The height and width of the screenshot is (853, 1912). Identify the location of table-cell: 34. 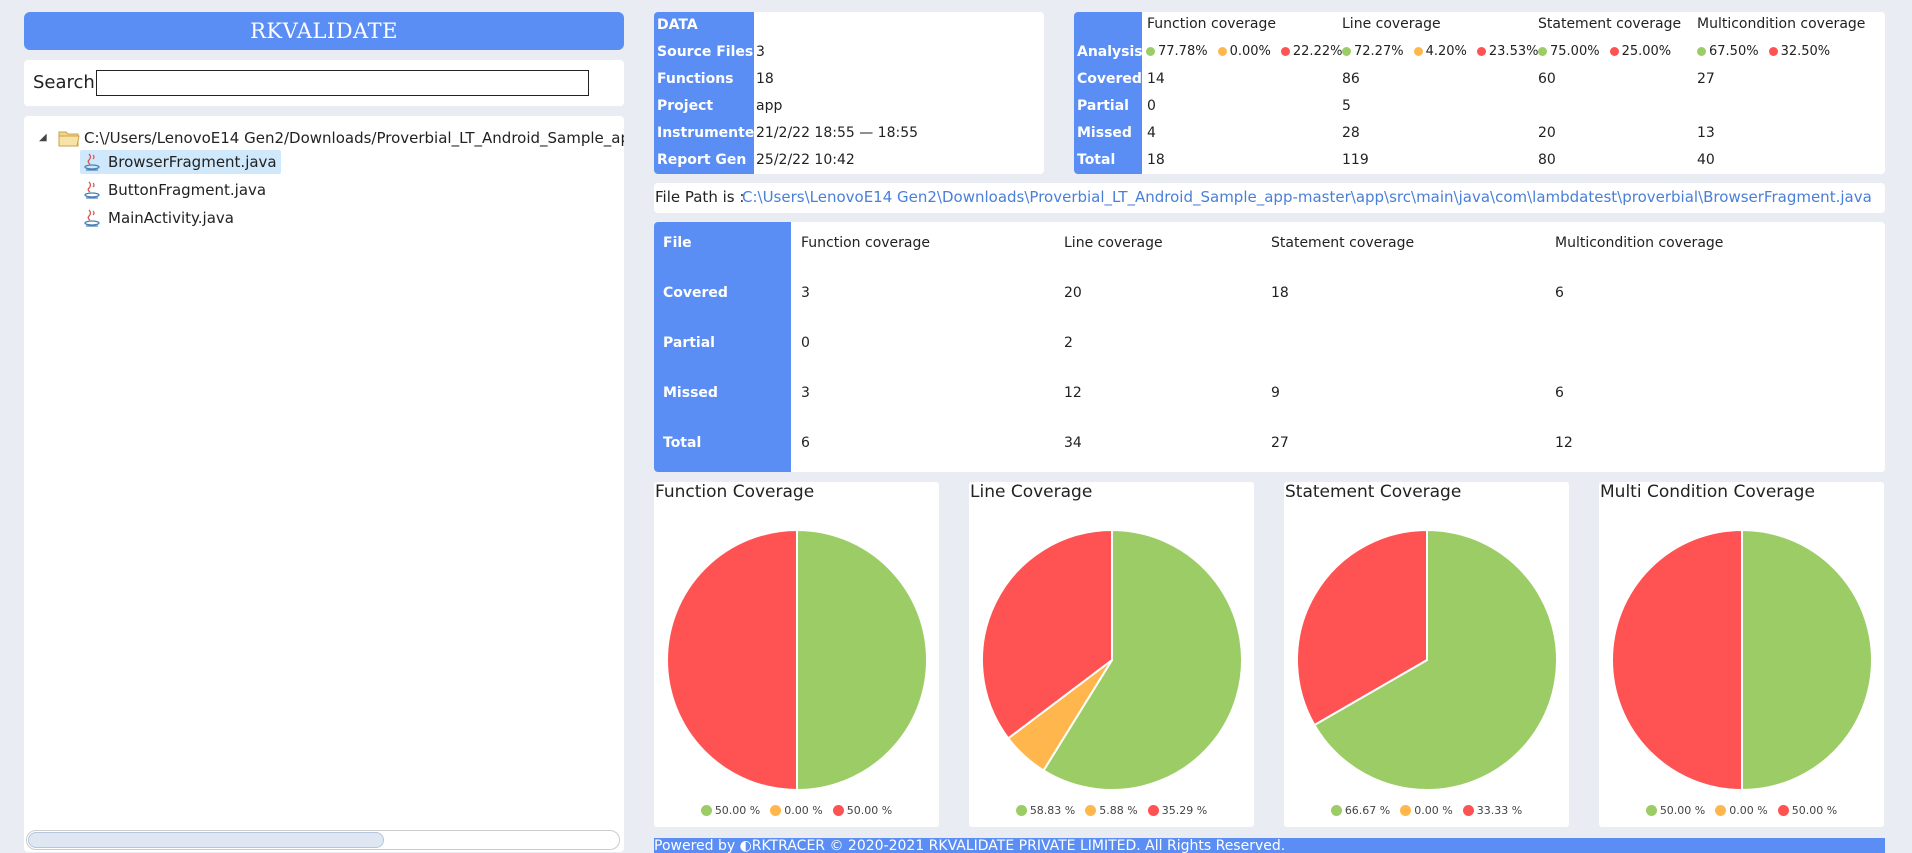
(1073, 443).